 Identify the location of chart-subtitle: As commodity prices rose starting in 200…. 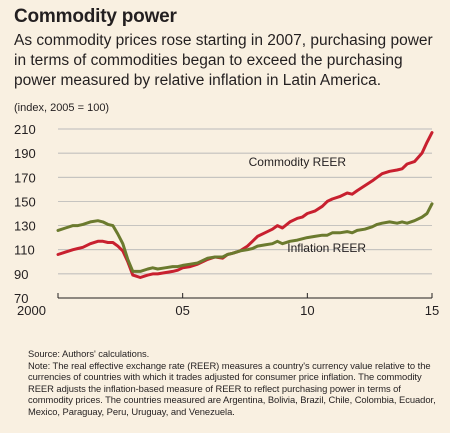
(223, 60).